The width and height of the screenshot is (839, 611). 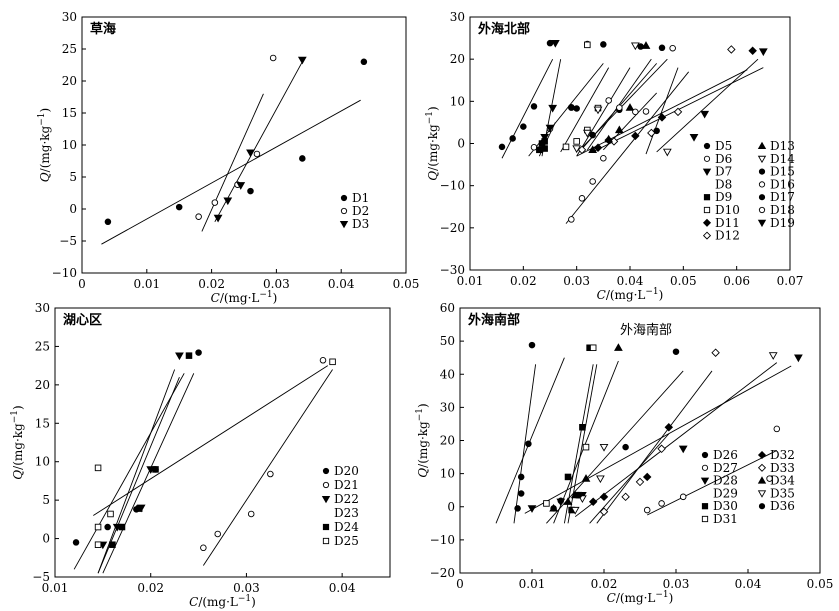 What do you see at coordinates (578, 444) in the screenshot?
I see `panel-4-fit-line-d30` at bounding box center [578, 444].